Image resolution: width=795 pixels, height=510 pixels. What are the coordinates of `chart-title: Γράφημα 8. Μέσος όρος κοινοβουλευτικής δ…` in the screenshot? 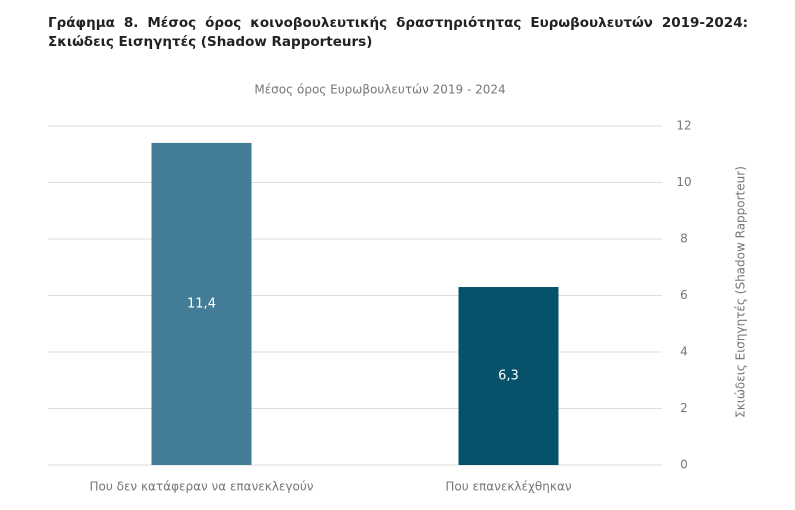 It's located at (398, 32).